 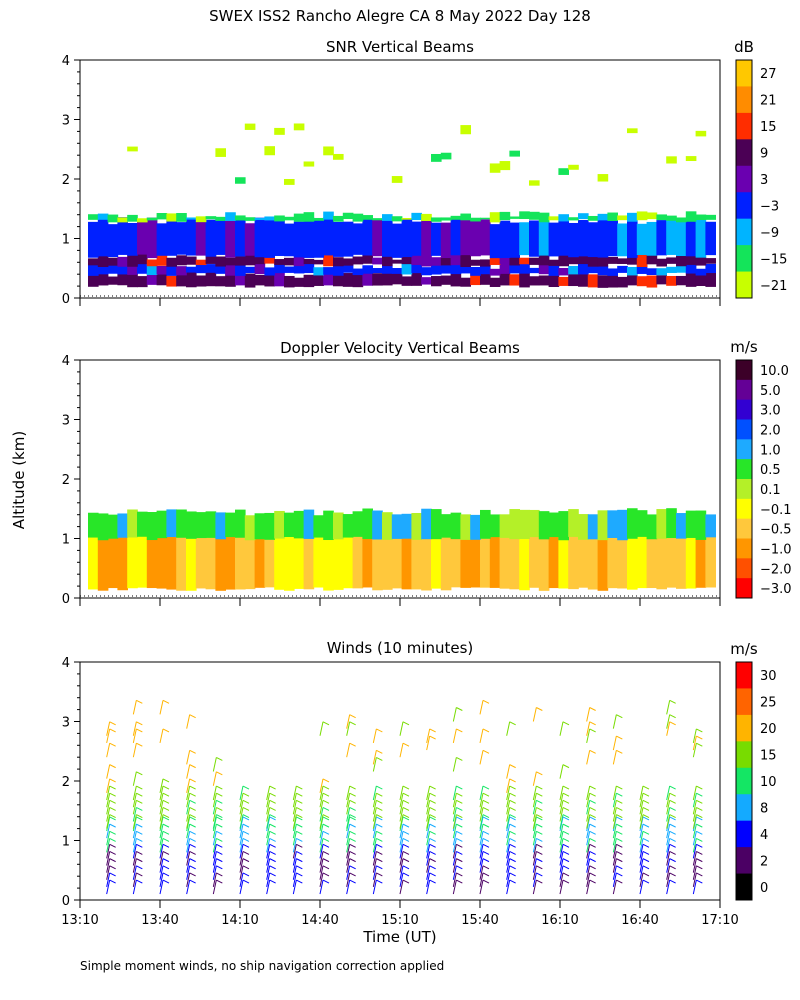 What do you see at coordinates (764, 835) in the screenshot?
I see `colorbar-label: 4` at bounding box center [764, 835].